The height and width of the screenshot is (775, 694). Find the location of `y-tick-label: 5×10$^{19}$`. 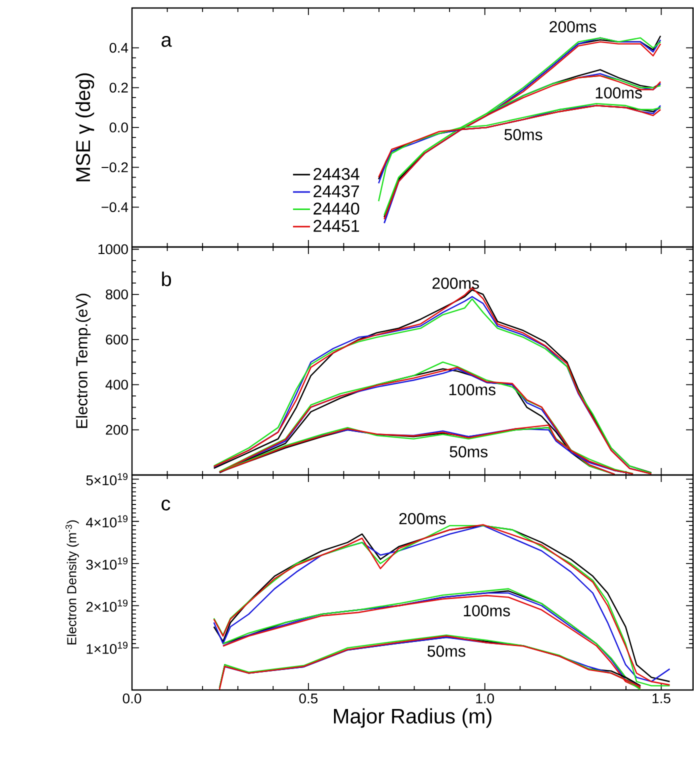

y-tick-label: 5×10$^{19}$ is located at coordinates (107, 479).